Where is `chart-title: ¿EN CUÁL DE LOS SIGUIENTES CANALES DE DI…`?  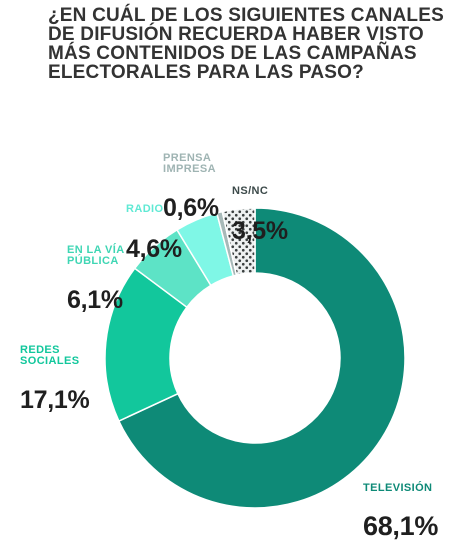
chart-title: ¿EN CUÁL DE LOS SIGUIENTES CANALES DE DI… is located at coordinates (246, 44).